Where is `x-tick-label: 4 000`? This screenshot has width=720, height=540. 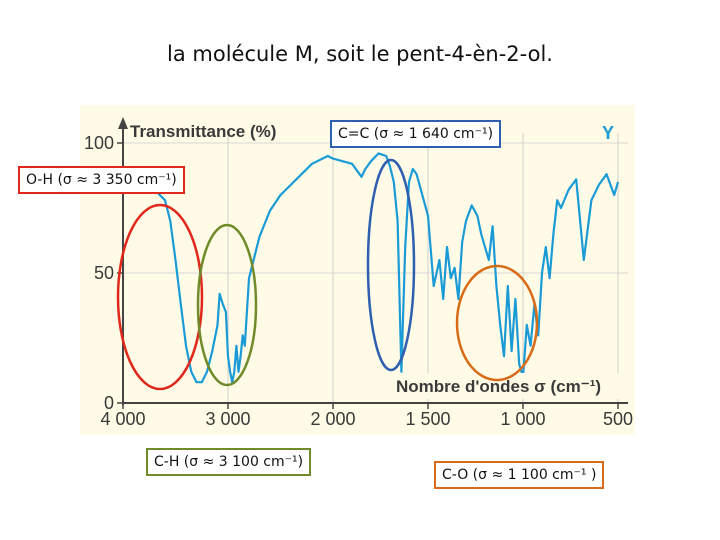
x-tick-label: 4 000 is located at coordinates (122, 419).